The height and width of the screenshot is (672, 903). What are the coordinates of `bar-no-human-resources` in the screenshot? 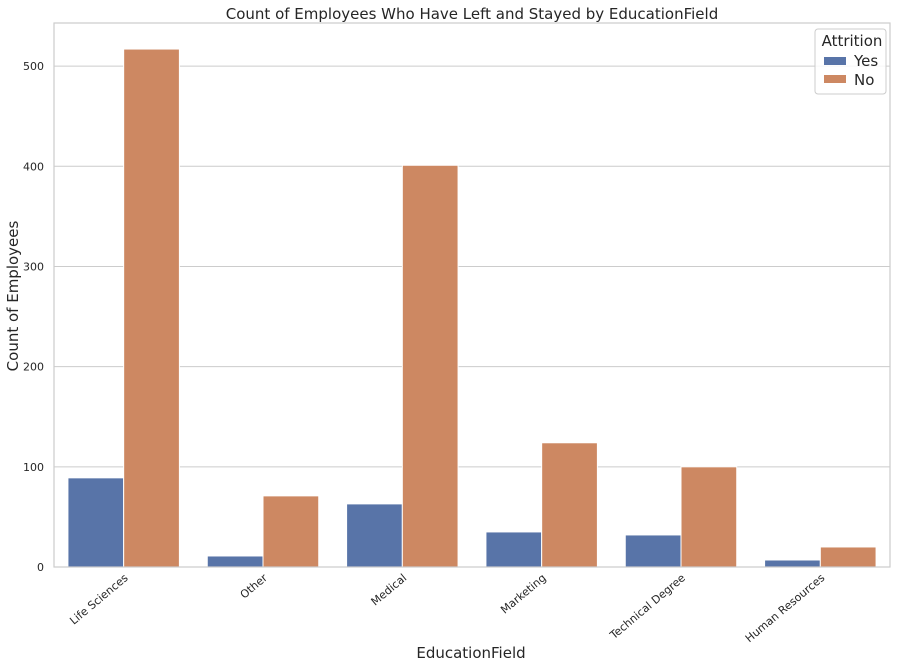 It's located at (848, 557).